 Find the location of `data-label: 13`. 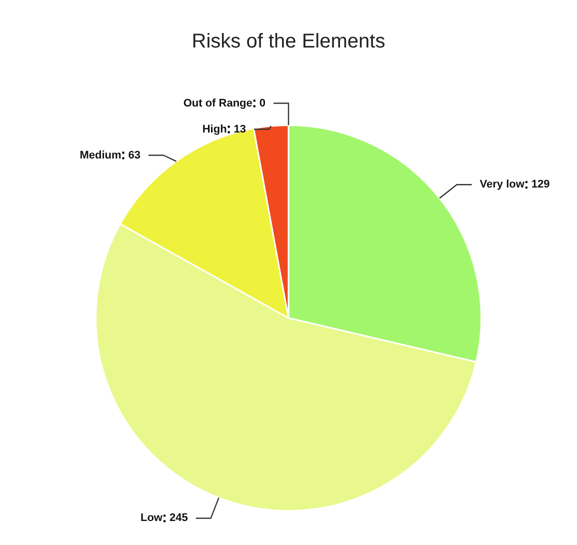

data-label: 13 is located at coordinates (240, 129).